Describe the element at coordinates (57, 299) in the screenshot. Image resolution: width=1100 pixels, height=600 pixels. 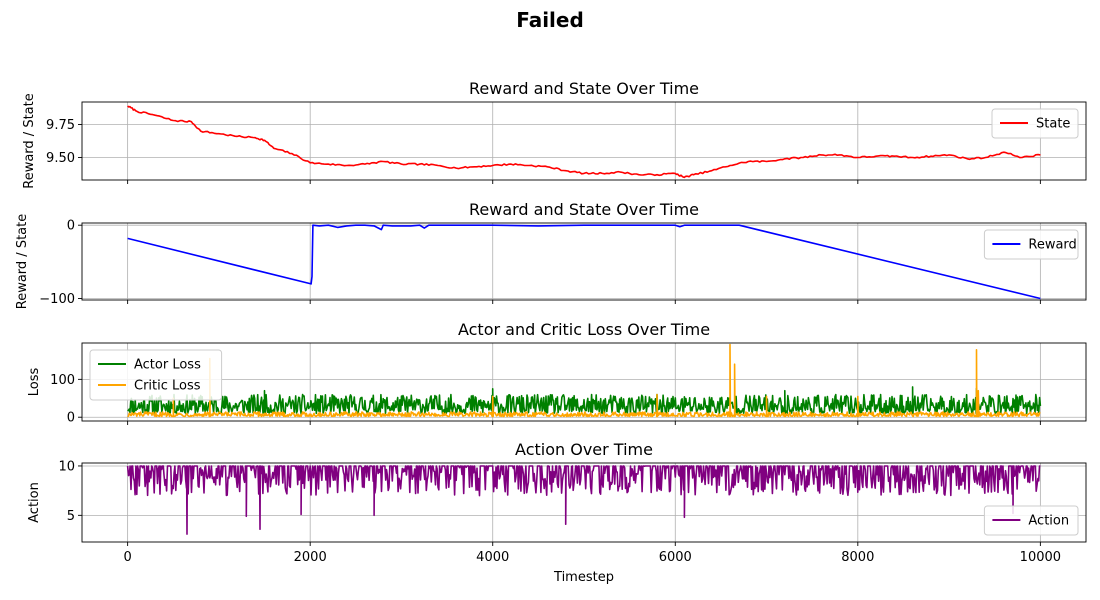
I see `y-tick-label: −100` at that location.